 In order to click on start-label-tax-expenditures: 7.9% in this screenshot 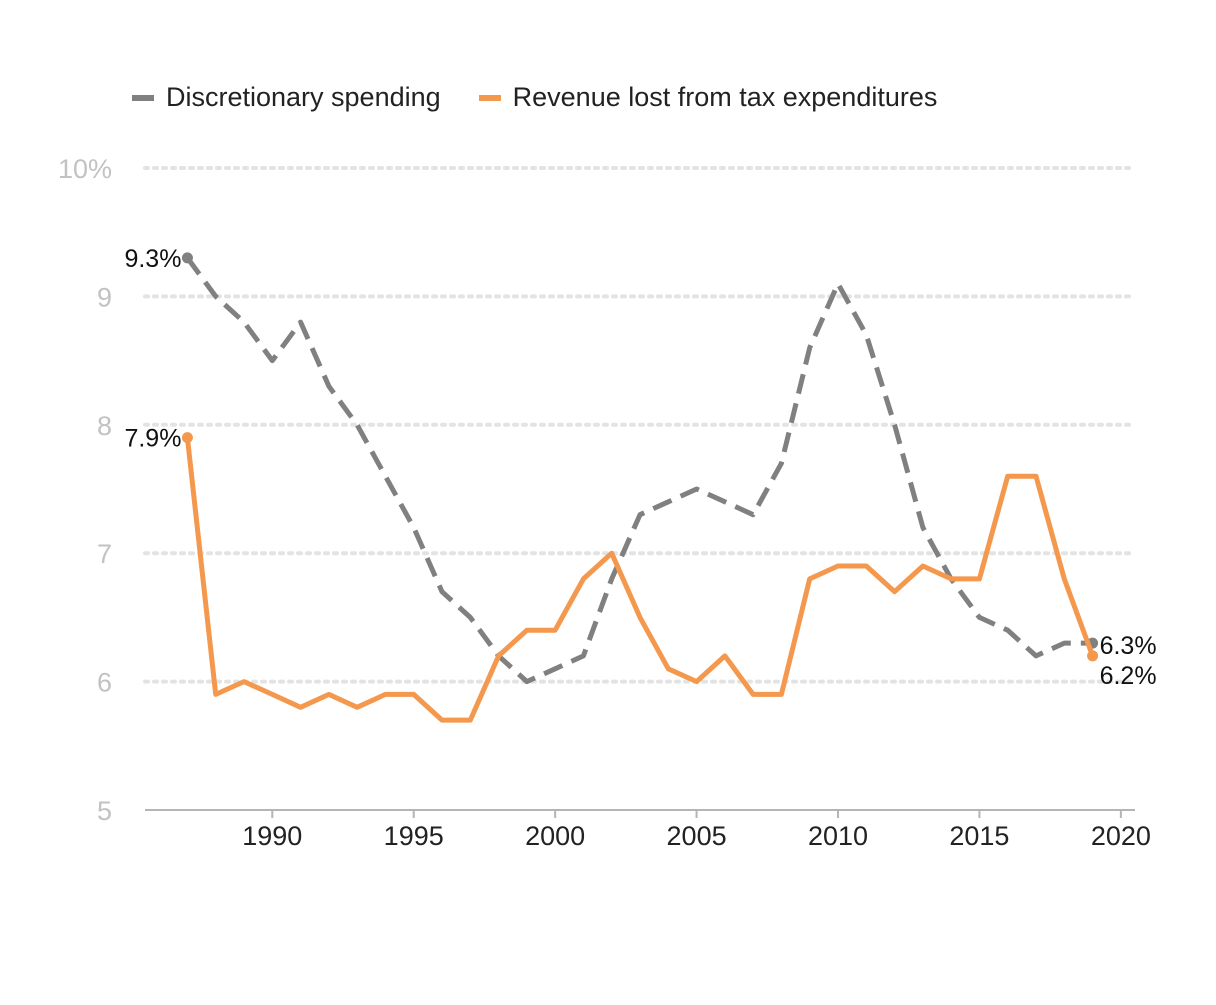, I will do `click(152, 439)`.